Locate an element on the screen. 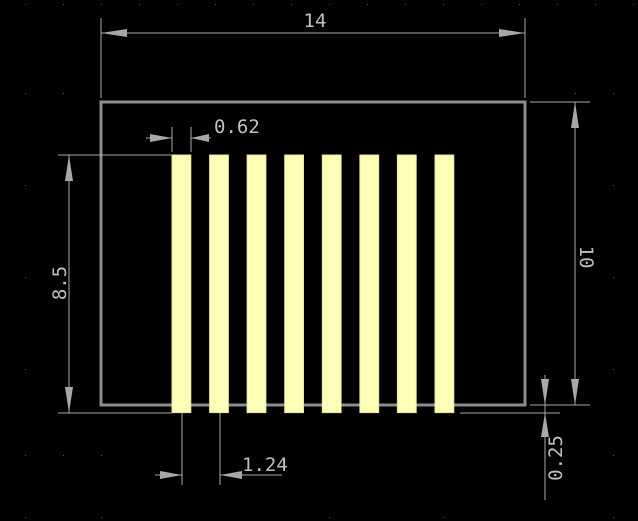  pad-length-label: 8.5 is located at coordinates (60, 283).